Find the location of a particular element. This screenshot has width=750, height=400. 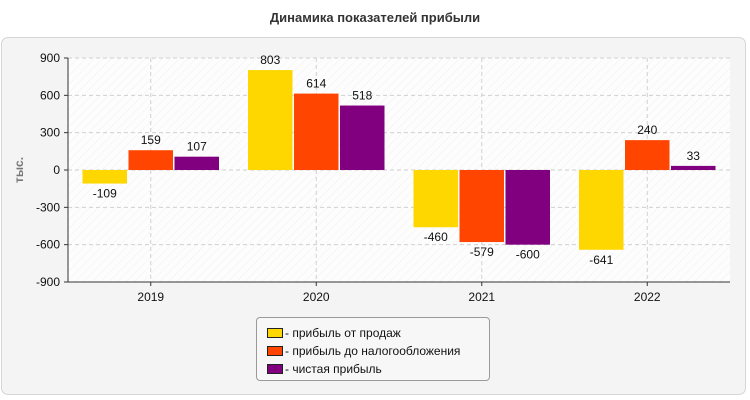

y-tick-label: 900 is located at coordinates (50, 58).